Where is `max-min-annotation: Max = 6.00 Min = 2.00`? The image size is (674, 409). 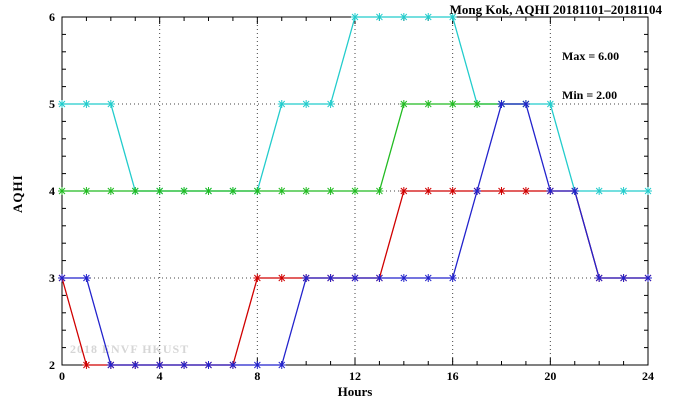
max-min-annotation: Max = 6.00 Min = 2.00 is located at coordinates (590, 76).